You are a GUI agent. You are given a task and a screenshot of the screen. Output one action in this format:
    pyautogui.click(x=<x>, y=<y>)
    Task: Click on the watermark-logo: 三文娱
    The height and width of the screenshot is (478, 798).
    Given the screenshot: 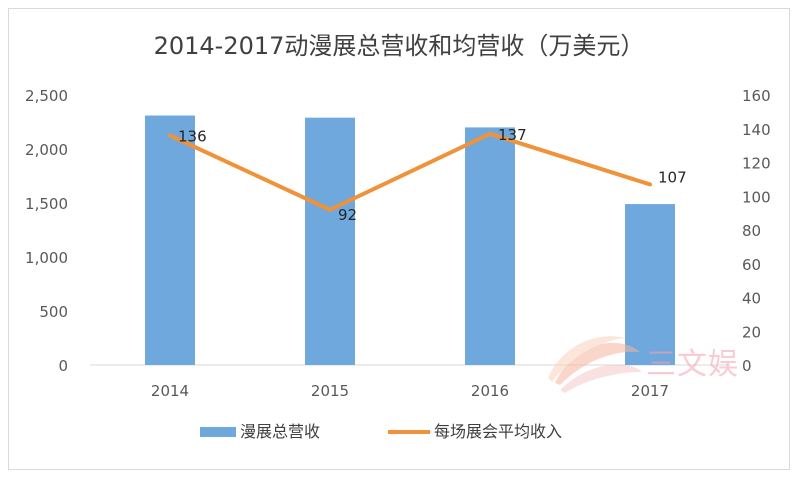 What is the action you would take?
    pyautogui.click(x=643, y=364)
    